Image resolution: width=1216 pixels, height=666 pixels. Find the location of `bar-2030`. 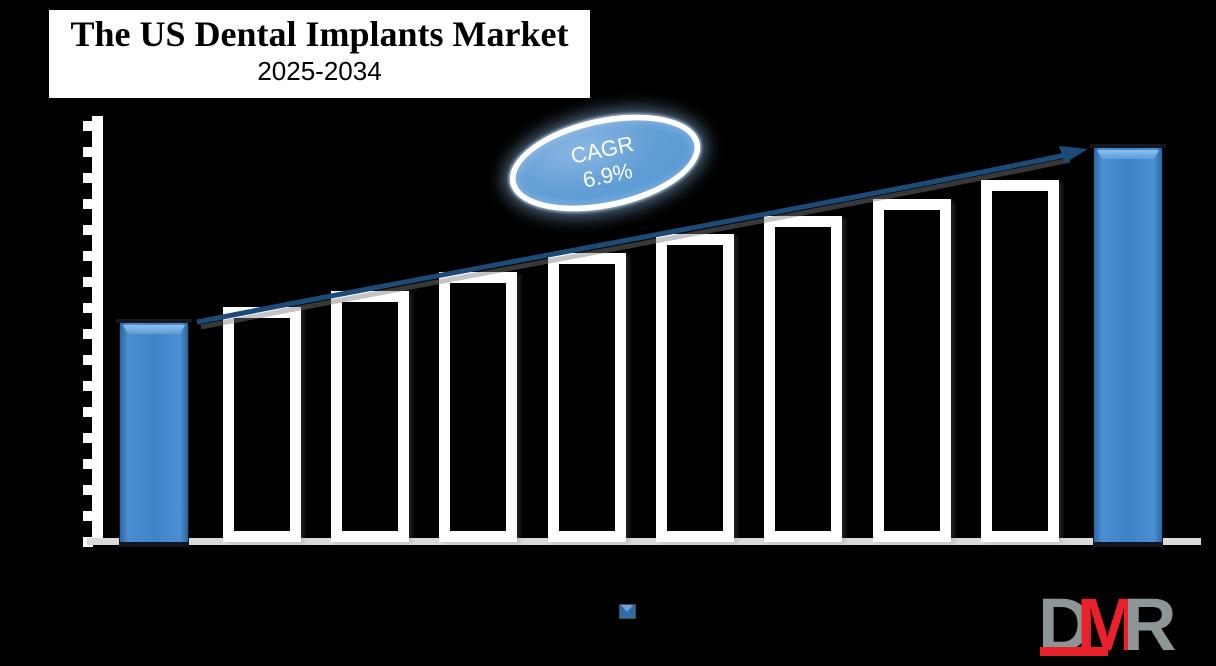

bar-2030 is located at coordinates (695, 388).